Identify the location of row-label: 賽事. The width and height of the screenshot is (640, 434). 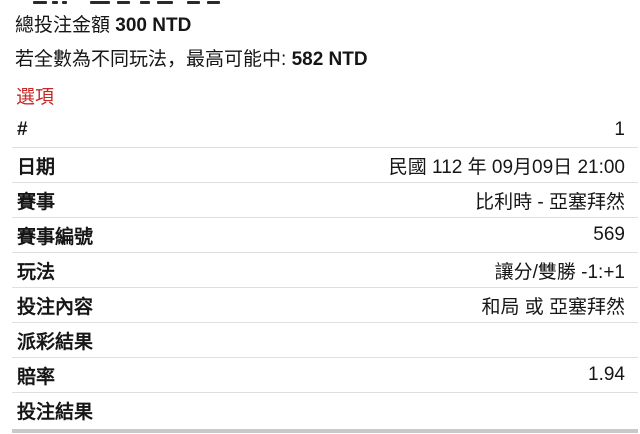
(36, 202).